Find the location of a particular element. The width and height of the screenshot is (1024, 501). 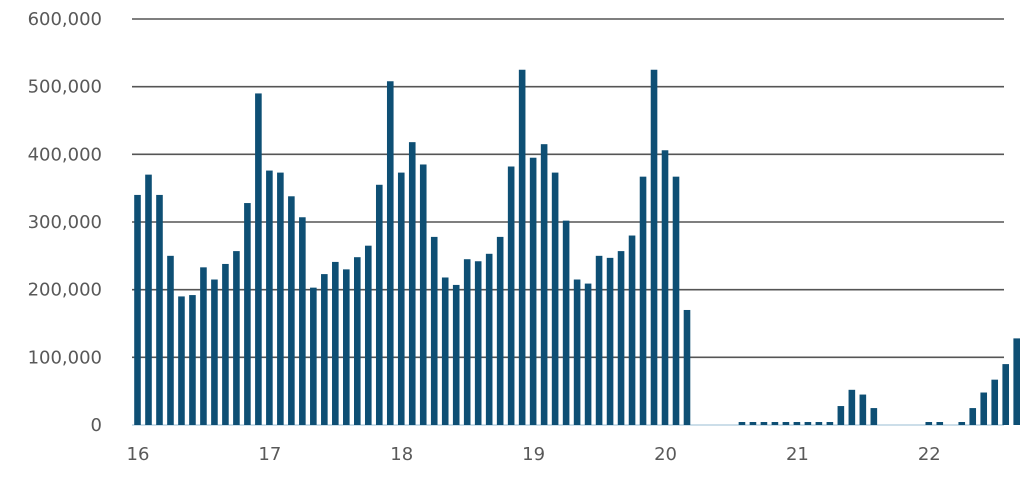

x-tick-label: 22 is located at coordinates (929, 454).